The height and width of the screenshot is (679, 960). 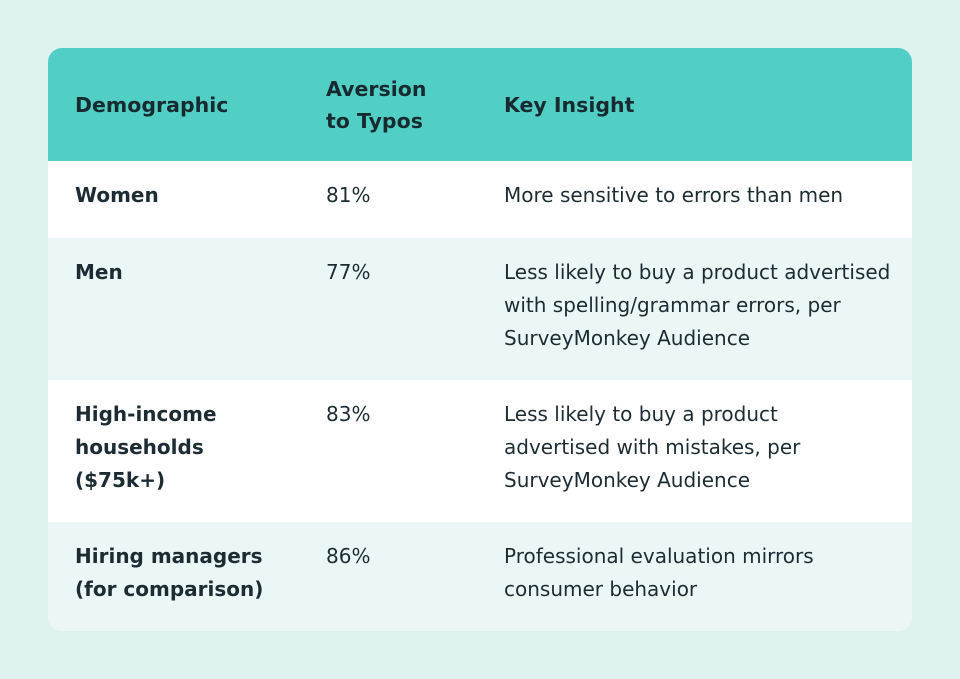 What do you see at coordinates (674, 195) in the screenshot?
I see `insight-cell: More sensitive to errors than men` at bounding box center [674, 195].